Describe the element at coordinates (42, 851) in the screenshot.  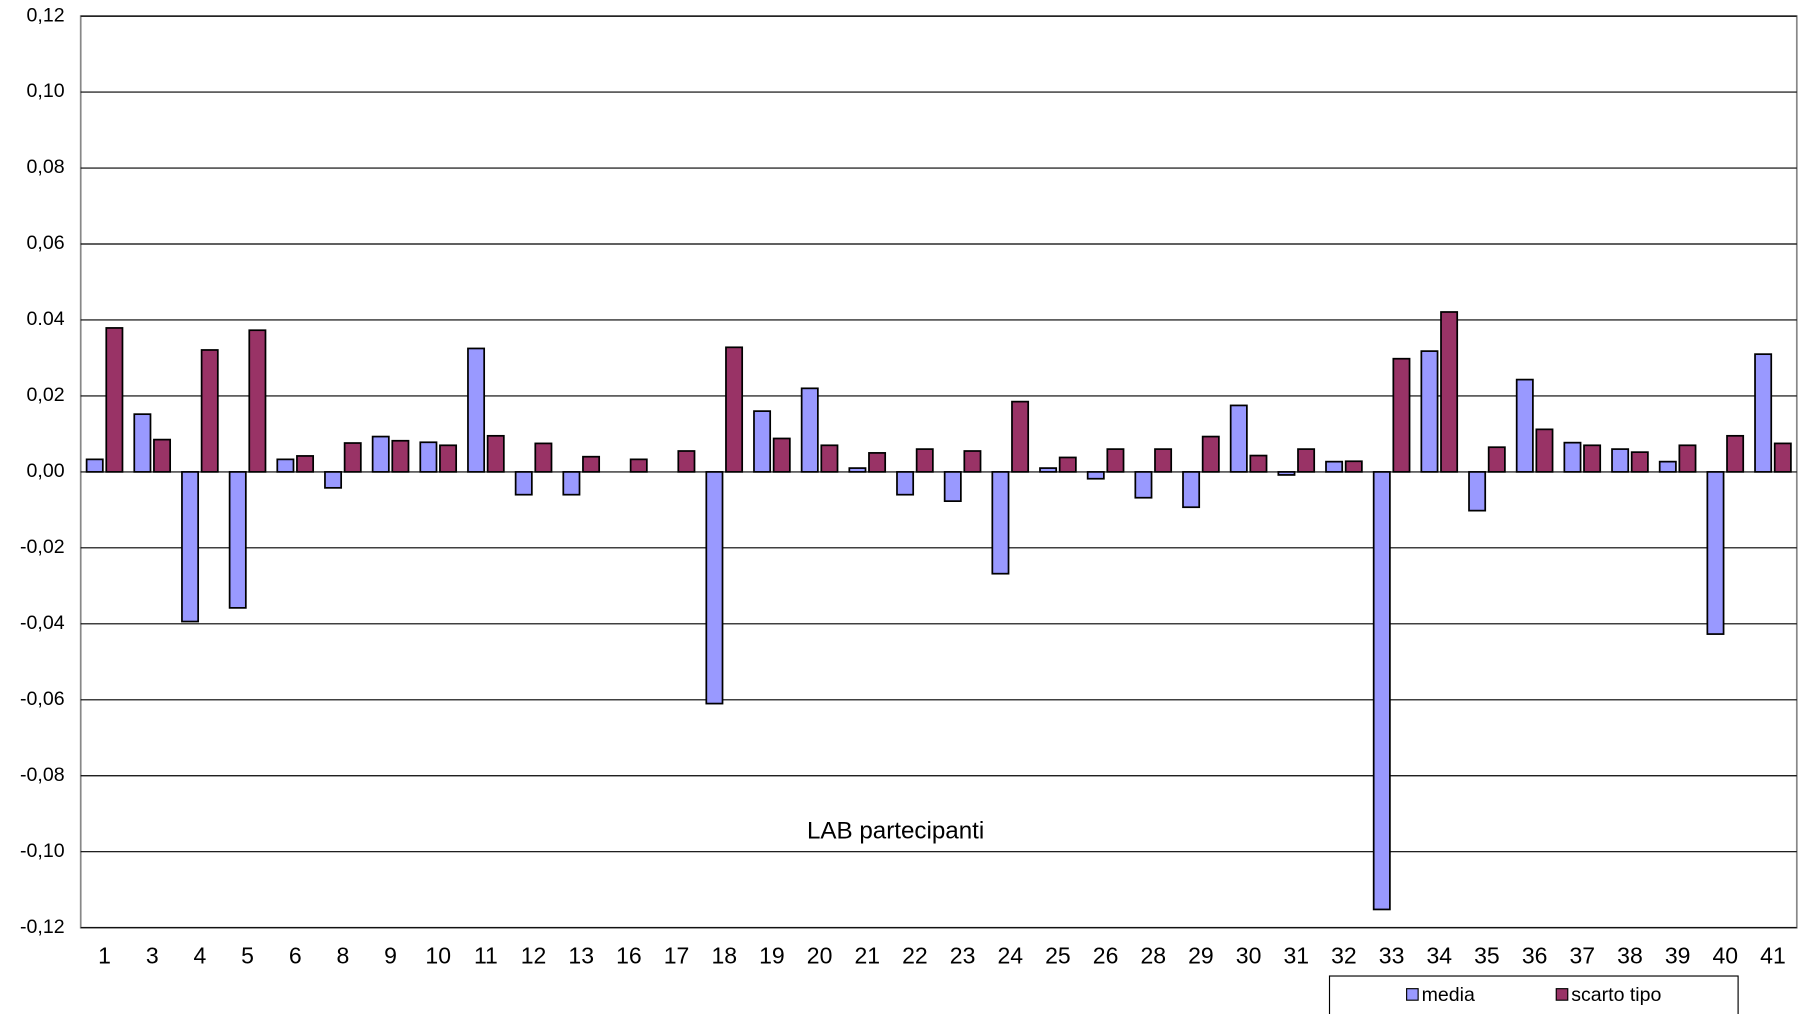
I see `y-tick-label: -0,10` at that location.